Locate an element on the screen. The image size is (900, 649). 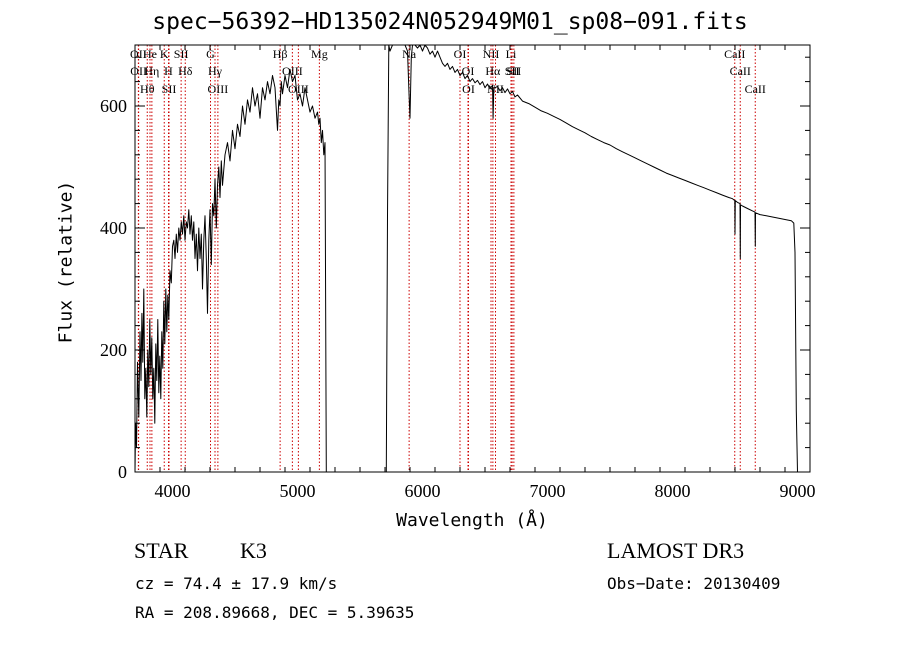
line-label-6: SII is located at coordinates (169, 89).